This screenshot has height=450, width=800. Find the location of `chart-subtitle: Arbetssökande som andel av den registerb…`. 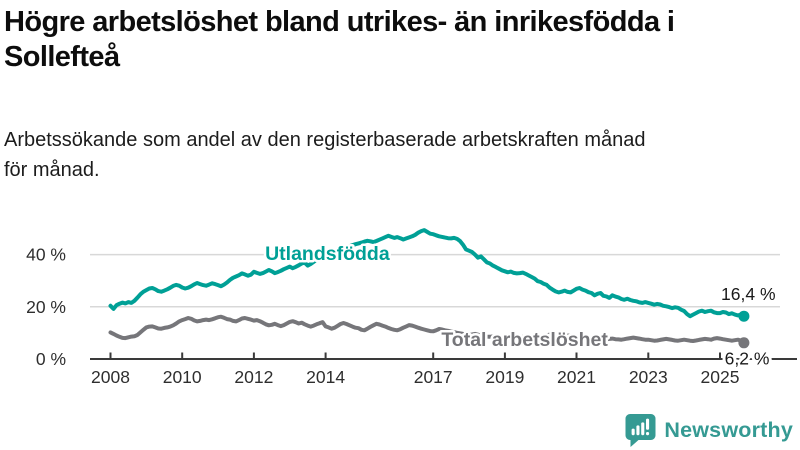

chart-subtitle: Arbetssökande som andel av den registerb… is located at coordinates (400, 155).